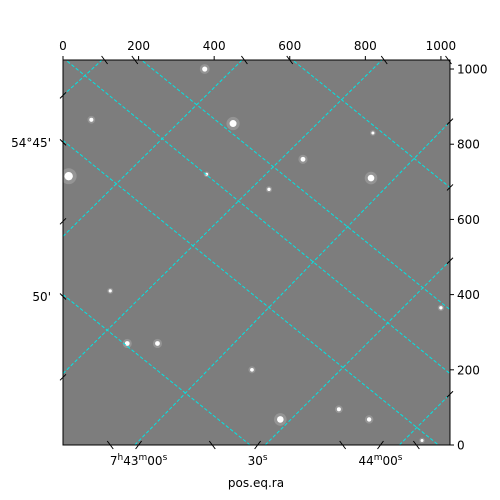 This screenshot has width=500, height=500. Describe the element at coordinates (380, 460) in the screenshot. I see `ra-tick-label: 44m00s` at that location.